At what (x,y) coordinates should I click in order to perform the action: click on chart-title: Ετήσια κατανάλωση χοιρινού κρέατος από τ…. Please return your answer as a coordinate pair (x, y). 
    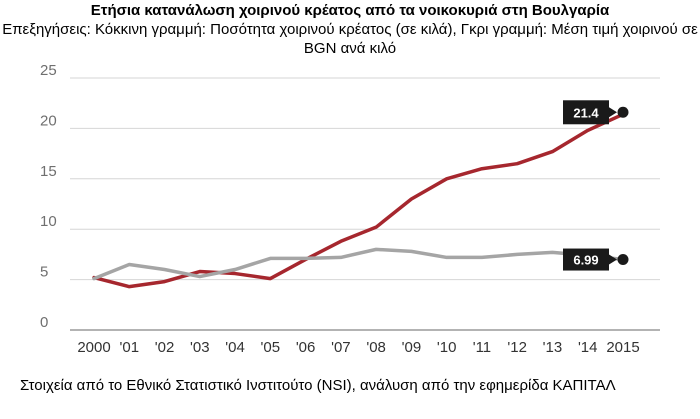
    Looking at the image, I should click on (350, 10).